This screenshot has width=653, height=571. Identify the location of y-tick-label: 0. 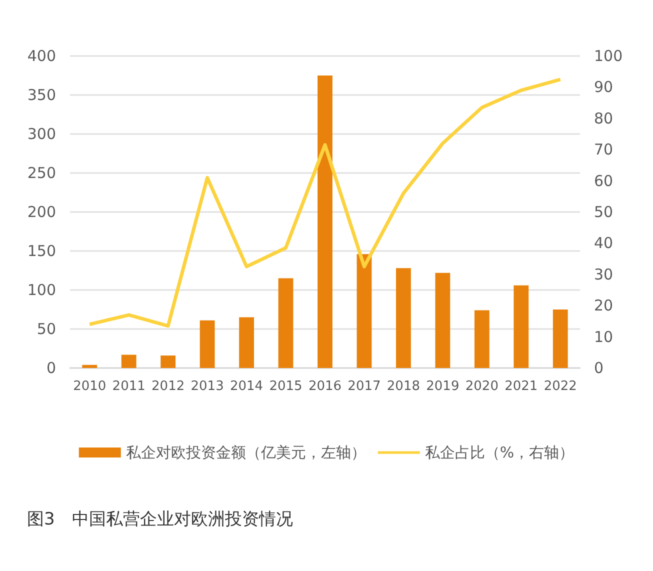
(51, 368).